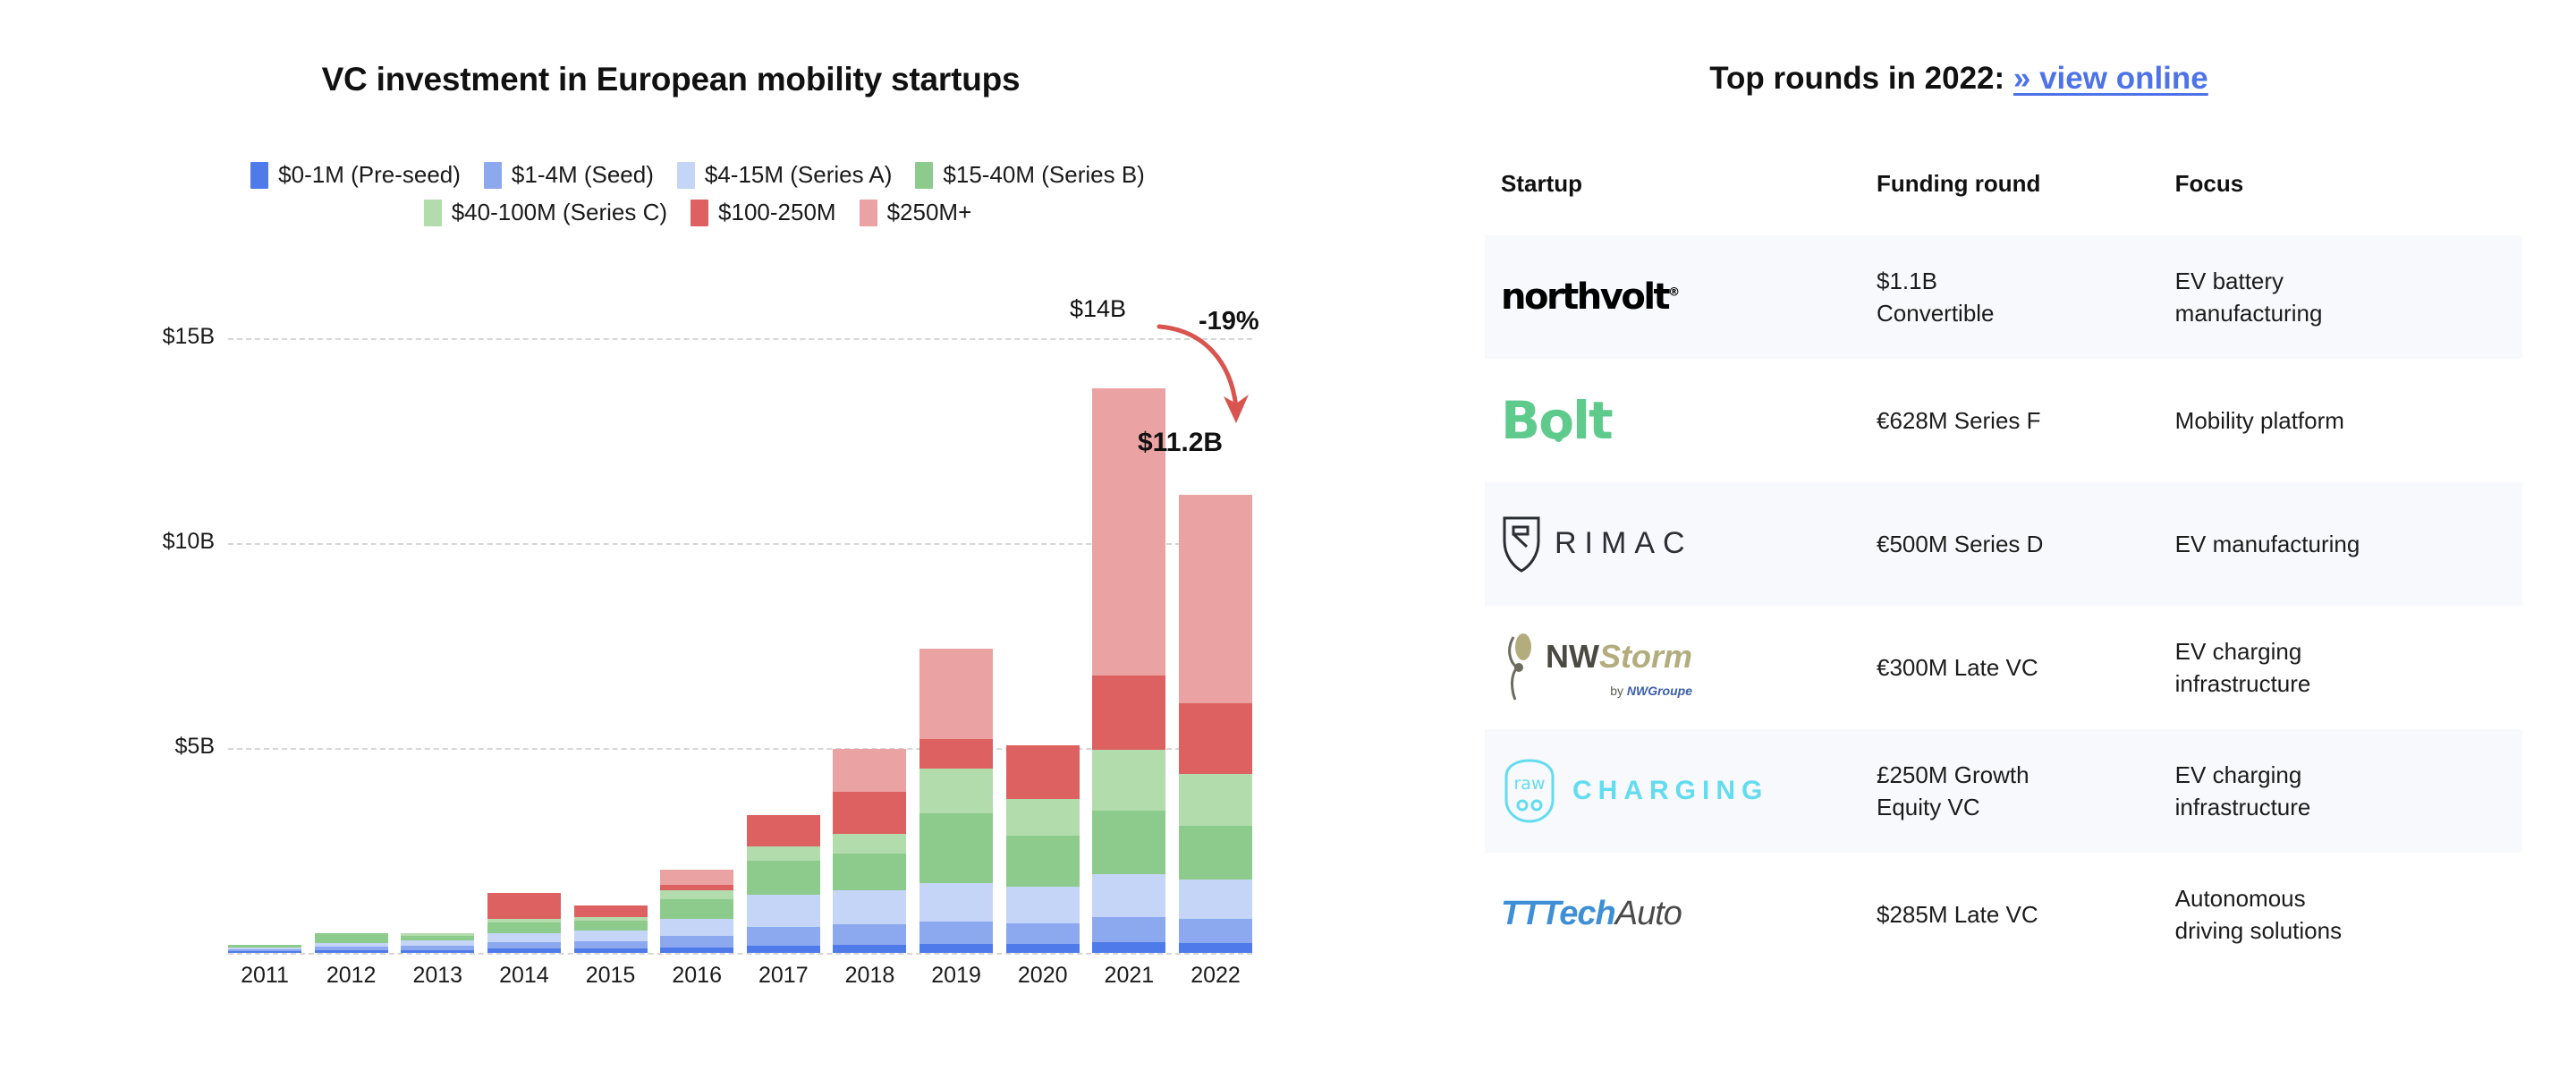  I want to click on legend-item: $40-100M (Series C), so click(545, 212).